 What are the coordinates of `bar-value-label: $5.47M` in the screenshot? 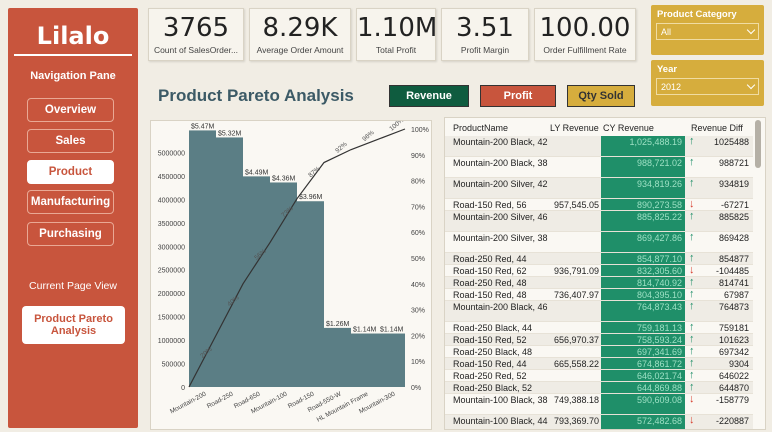 It's located at (203, 126).